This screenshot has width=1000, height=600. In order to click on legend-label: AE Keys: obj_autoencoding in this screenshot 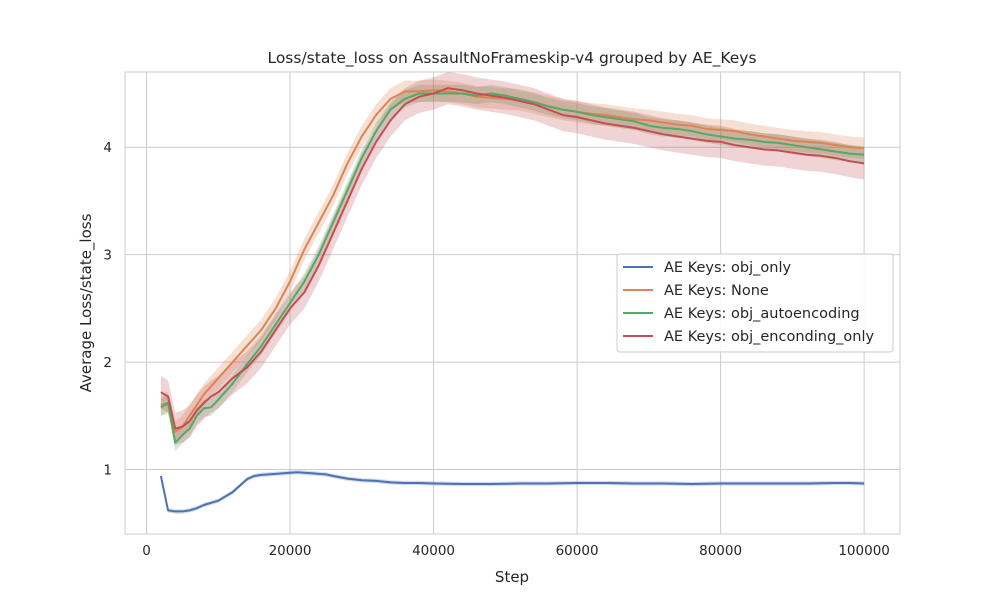, I will do `click(762, 314)`.